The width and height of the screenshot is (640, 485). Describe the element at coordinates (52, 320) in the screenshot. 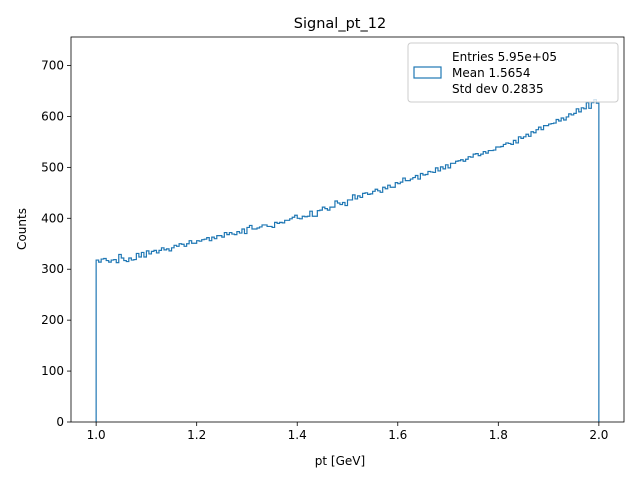

I see `y-tick-label: 200` at that location.